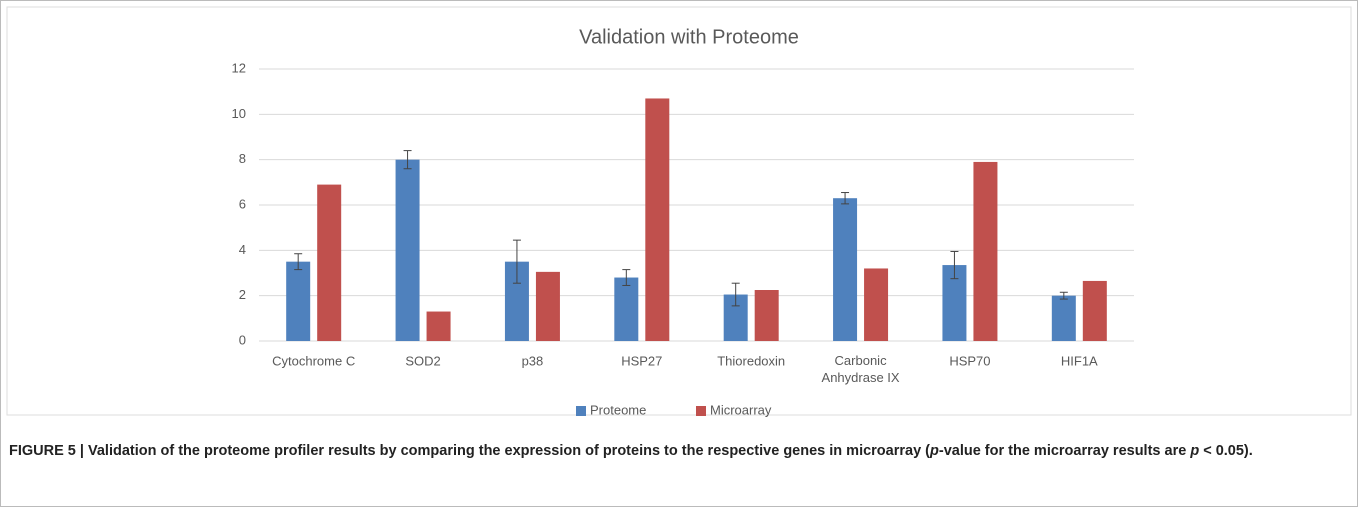 The height and width of the screenshot is (507, 1358). What do you see at coordinates (751, 360) in the screenshot?
I see `x-tick-label: Thioredoxin` at bounding box center [751, 360].